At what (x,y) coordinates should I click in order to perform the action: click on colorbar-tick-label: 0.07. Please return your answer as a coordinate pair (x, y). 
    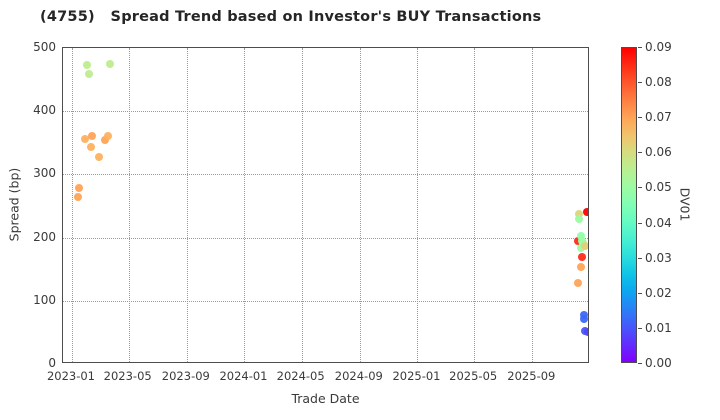
    Looking at the image, I should click on (658, 117).